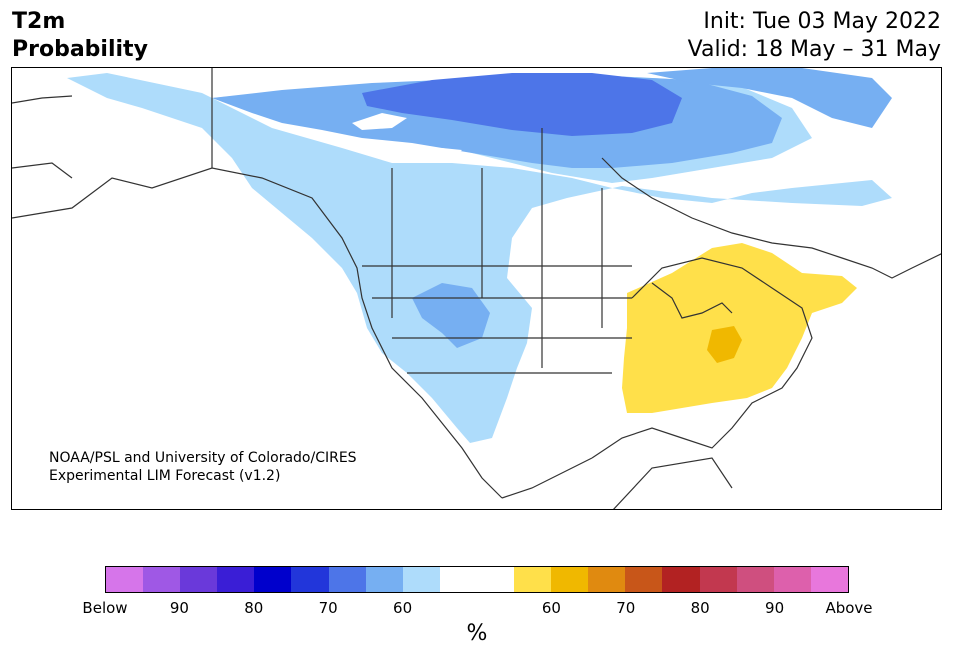 This screenshot has width=953, height=659. I want to click on colorbar-tick-label: Above, so click(849, 608).